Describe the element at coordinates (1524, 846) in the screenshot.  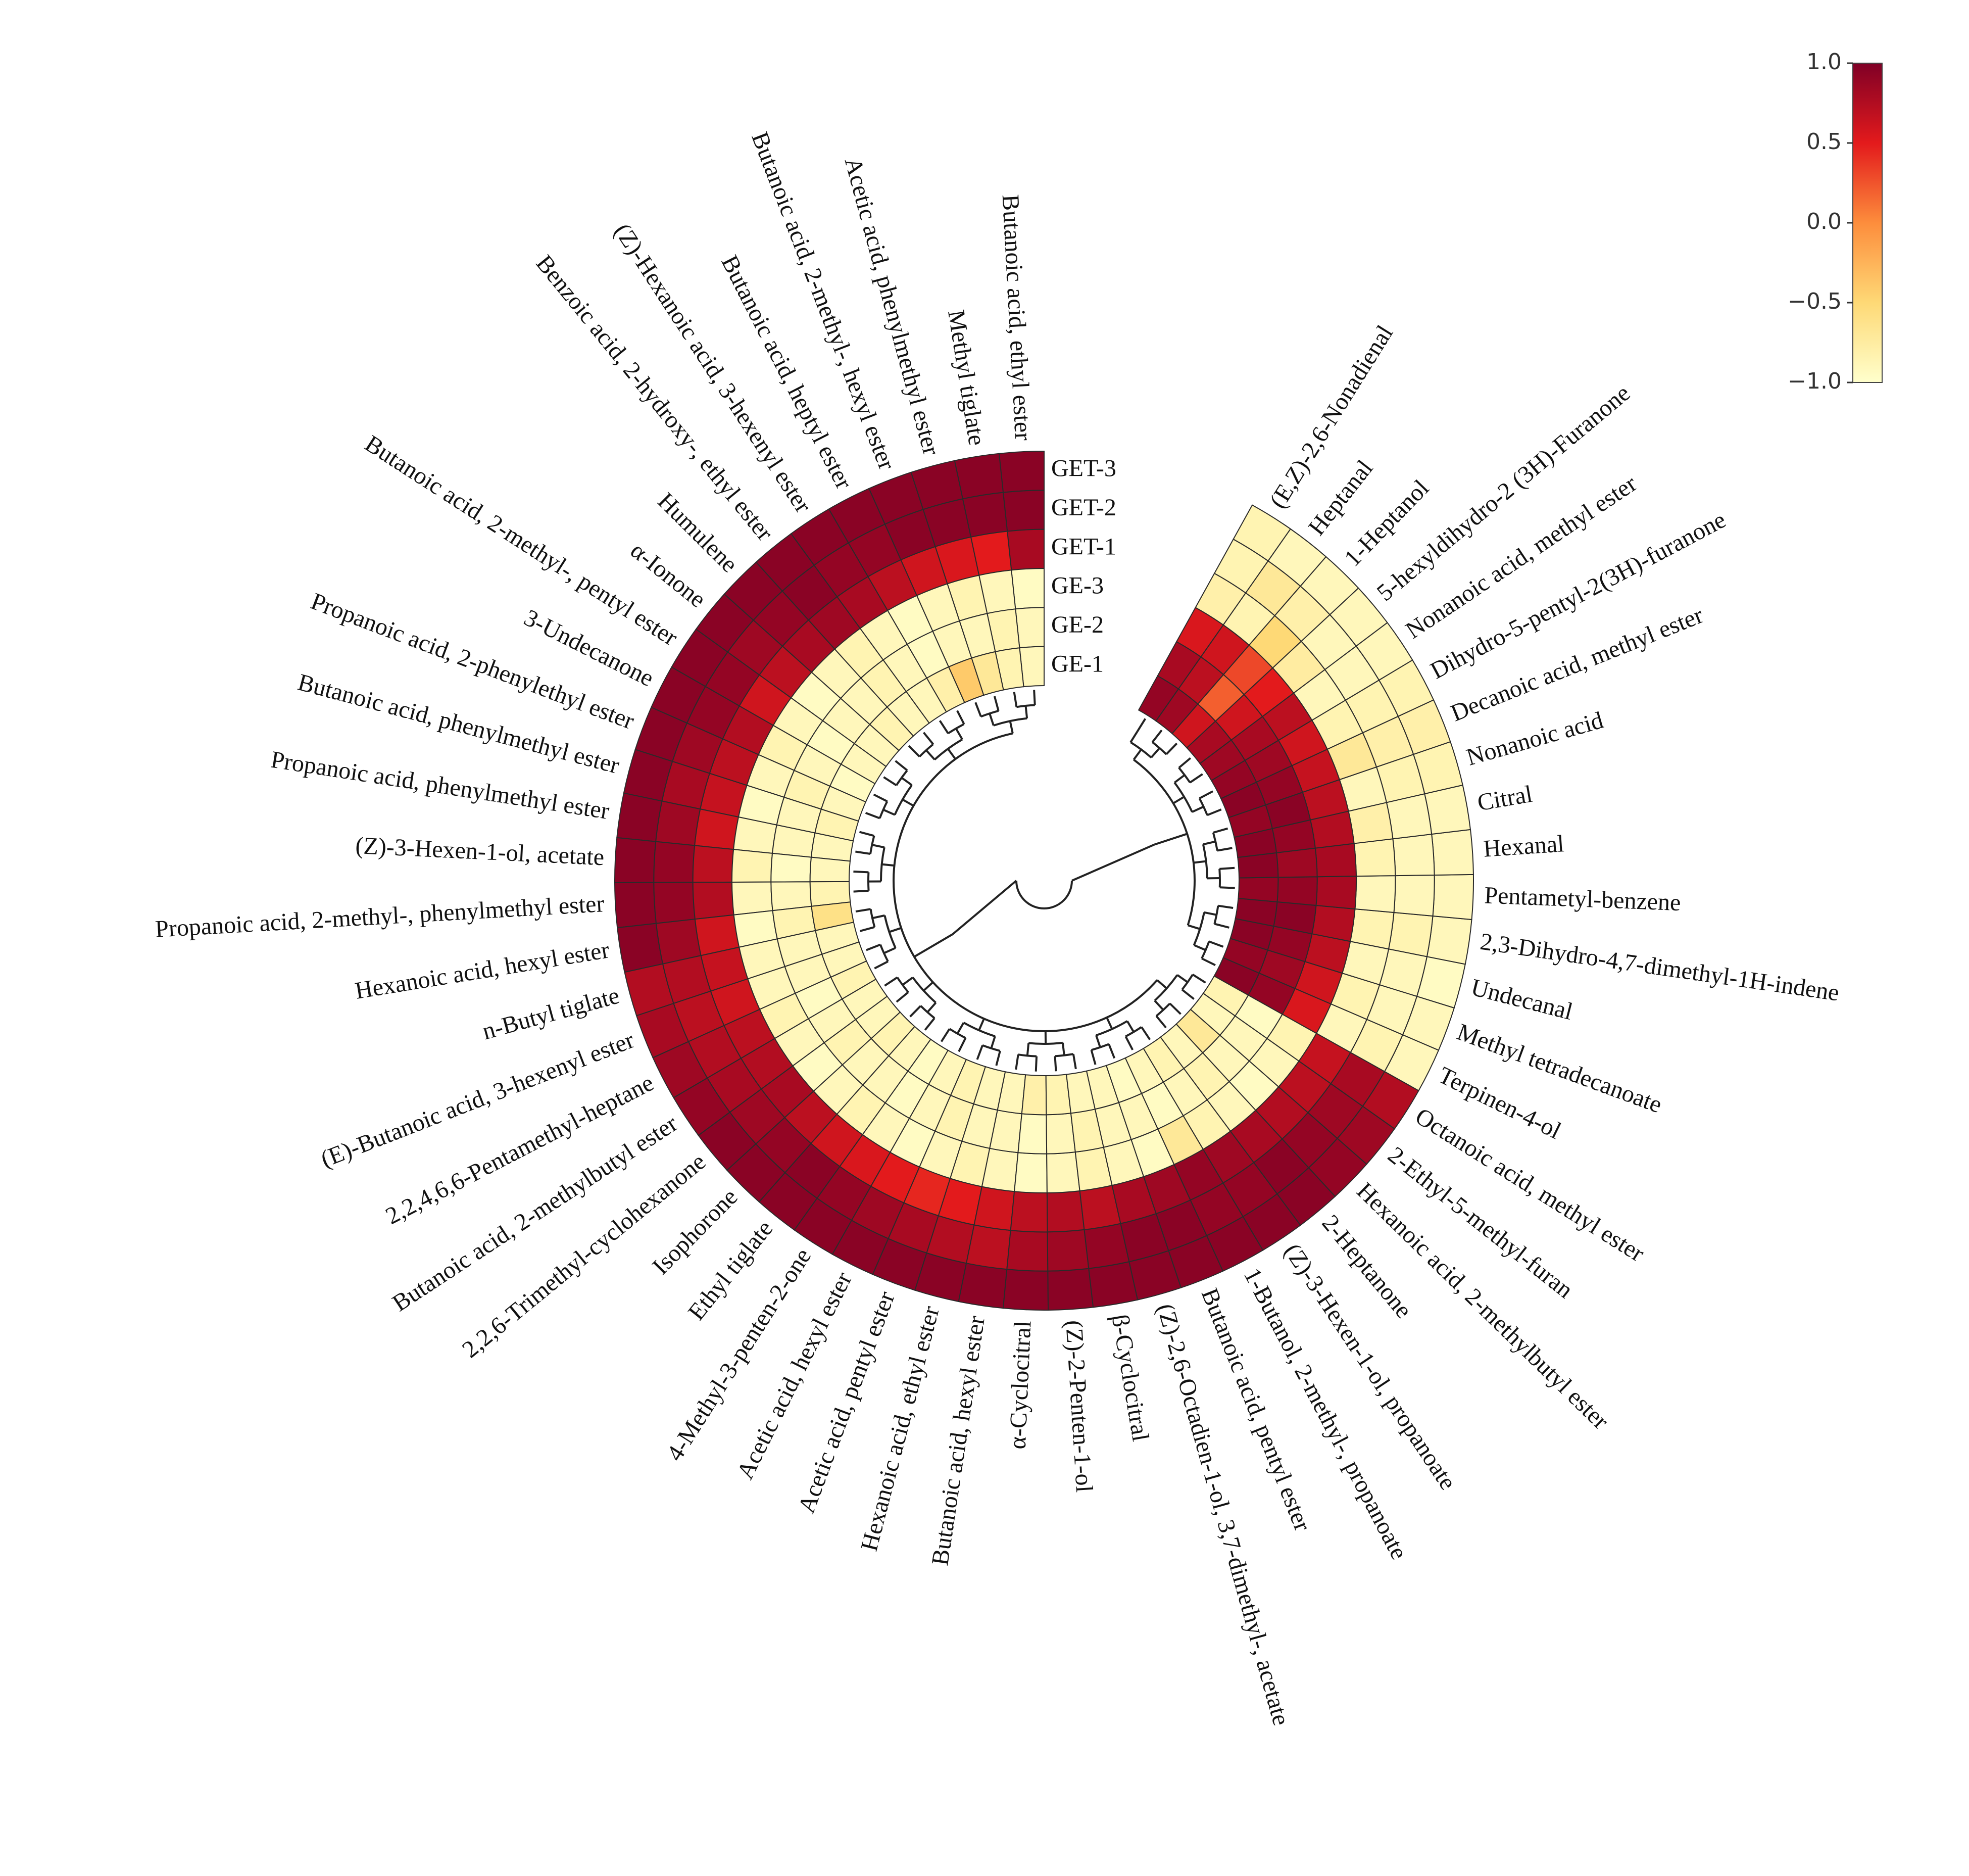
I see `category-label: Hexanal` at that location.